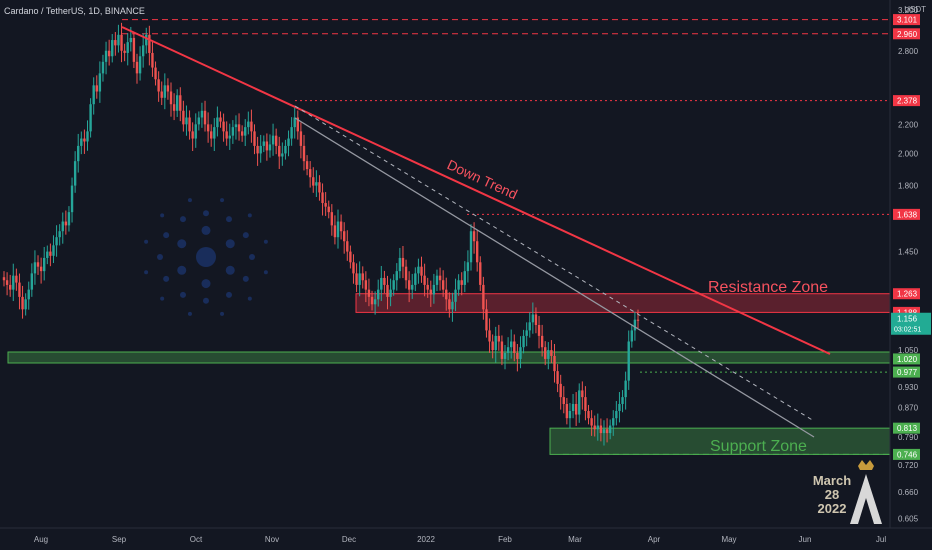 The image size is (932, 550). I want to click on price-tick-label: 0.790, so click(908, 437).